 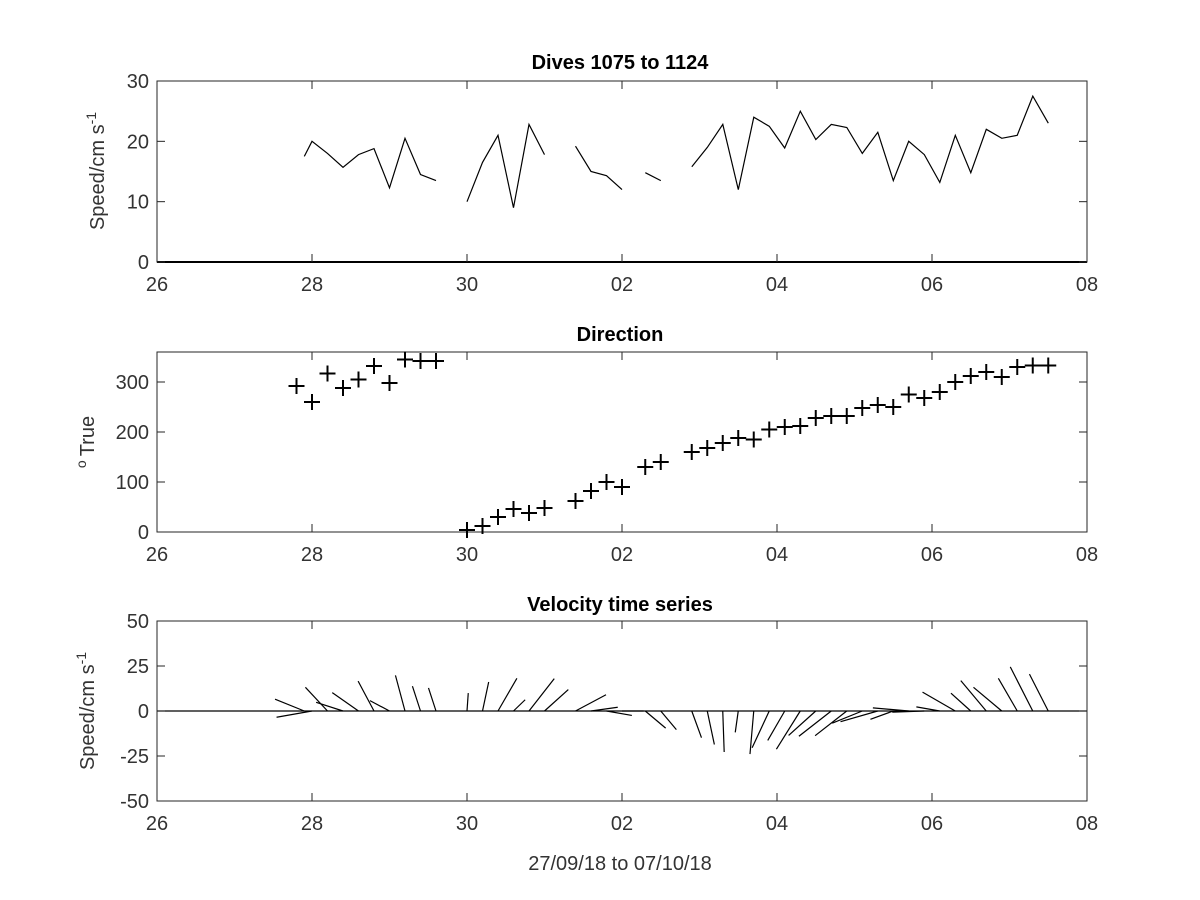 I want to click on direction-ytick-label: 100, so click(x=132, y=483).